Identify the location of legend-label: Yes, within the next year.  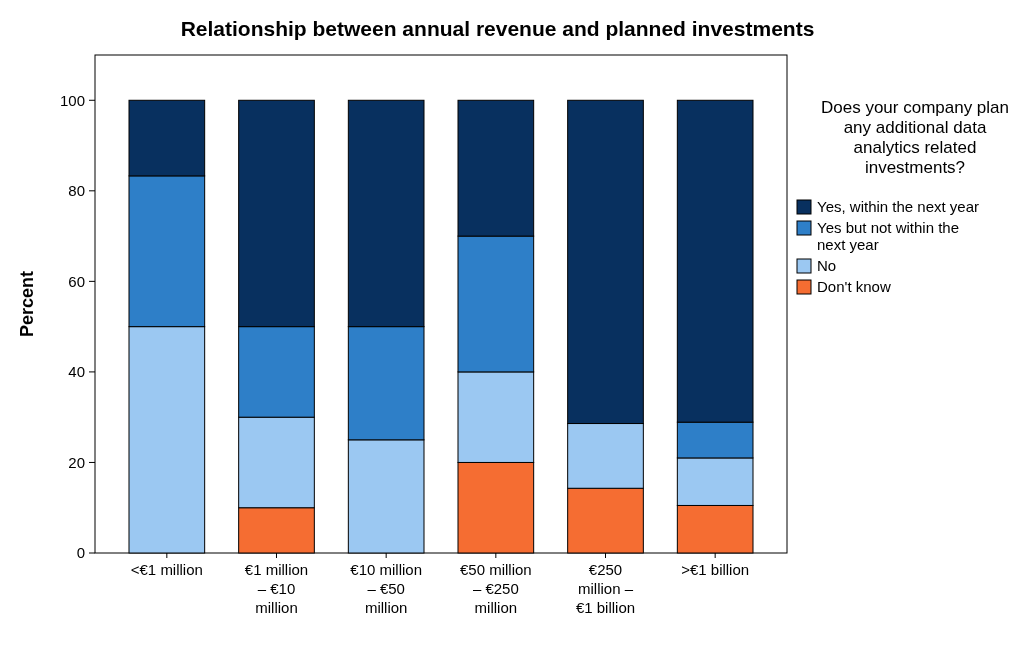
(898, 206).